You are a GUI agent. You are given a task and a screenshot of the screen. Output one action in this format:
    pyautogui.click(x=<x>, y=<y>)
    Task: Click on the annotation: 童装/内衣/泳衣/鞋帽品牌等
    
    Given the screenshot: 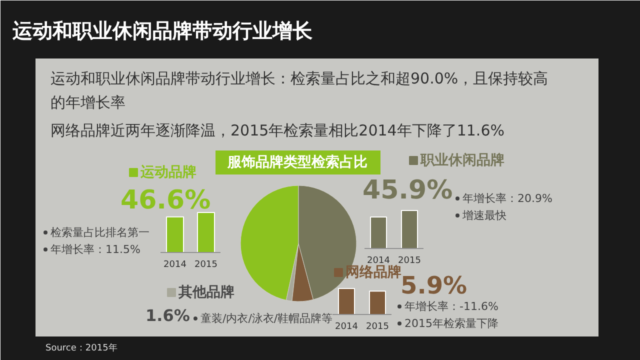 What is the action you would take?
    pyautogui.click(x=266, y=318)
    